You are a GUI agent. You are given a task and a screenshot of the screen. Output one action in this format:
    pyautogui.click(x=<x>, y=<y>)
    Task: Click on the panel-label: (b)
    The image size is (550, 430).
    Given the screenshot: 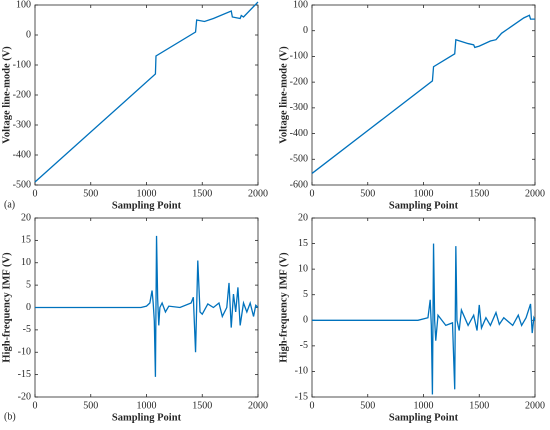 What is the action you would take?
    pyautogui.click(x=10, y=416)
    